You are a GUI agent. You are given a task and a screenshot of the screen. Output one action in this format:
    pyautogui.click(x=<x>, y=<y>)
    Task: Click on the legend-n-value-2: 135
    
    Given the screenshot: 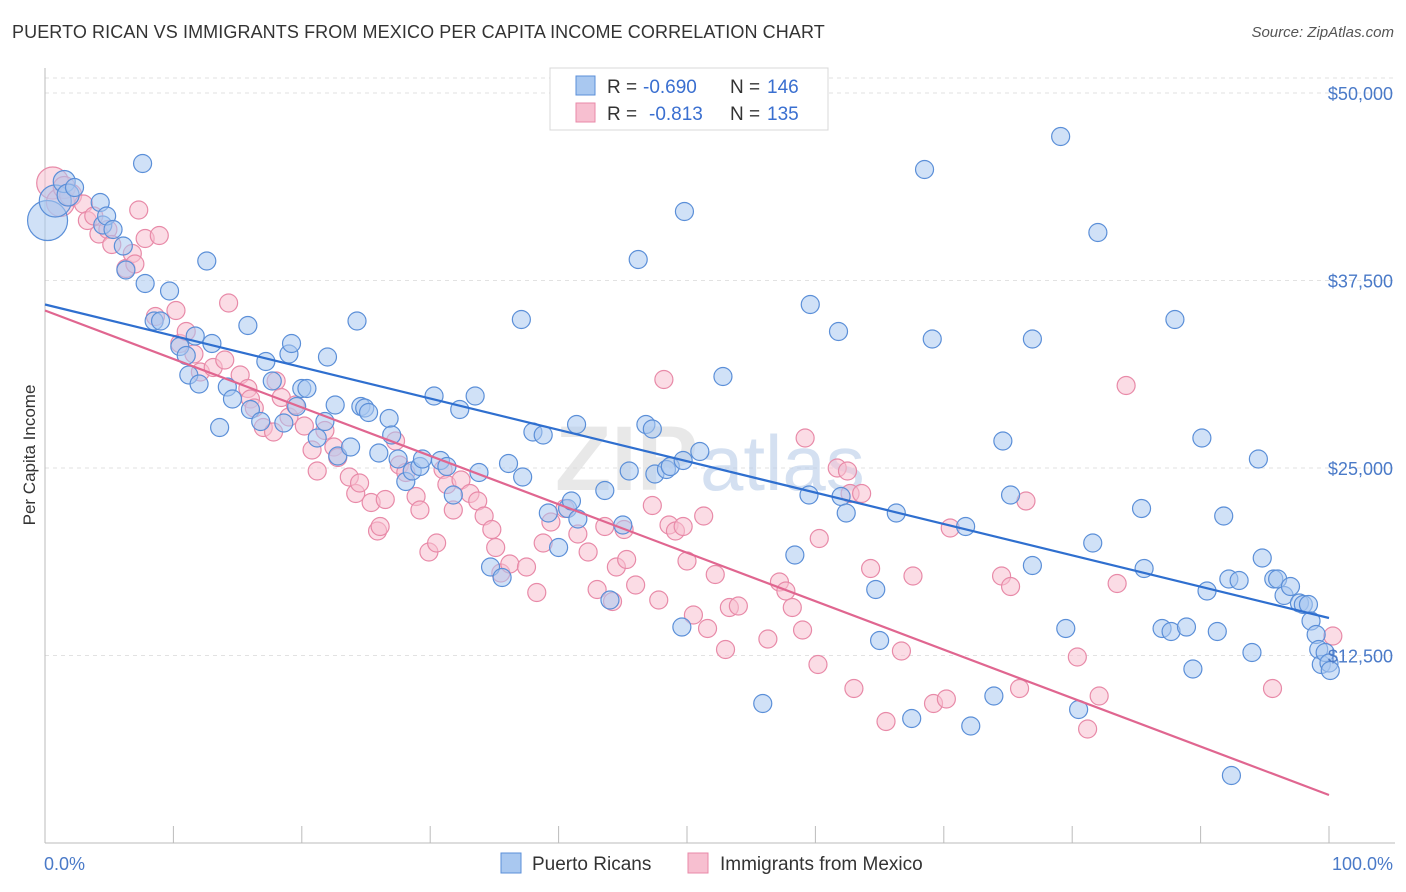 What is the action you would take?
    pyautogui.click(x=783, y=114)
    